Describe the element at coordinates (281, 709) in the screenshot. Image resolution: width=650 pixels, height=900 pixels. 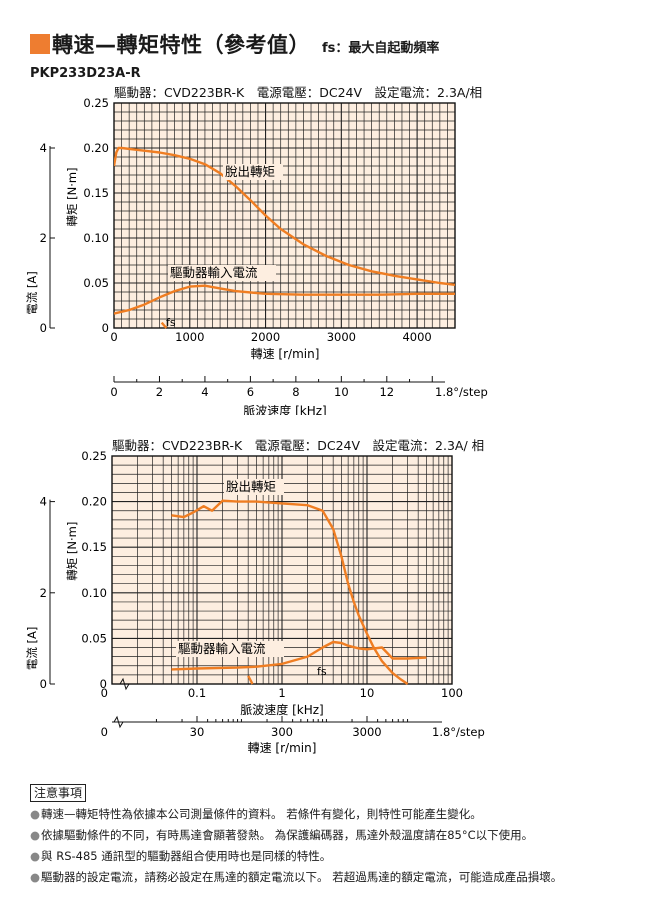
I see `x-axis-label: 脈波速度 [kHz]` at that location.